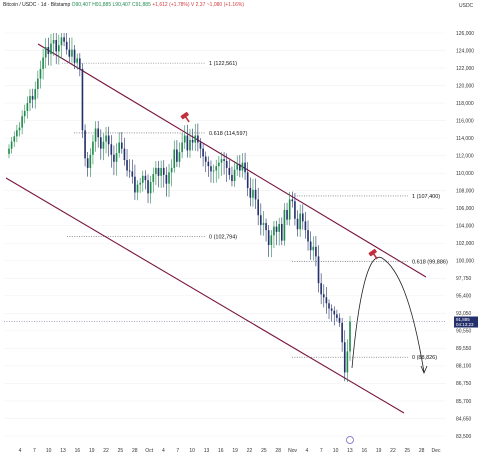 This screenshot has height=457, width=480. Describe the element at coordinates (464, 367) in the screenshot. I see `y-tick-label: 88,100` at that location.